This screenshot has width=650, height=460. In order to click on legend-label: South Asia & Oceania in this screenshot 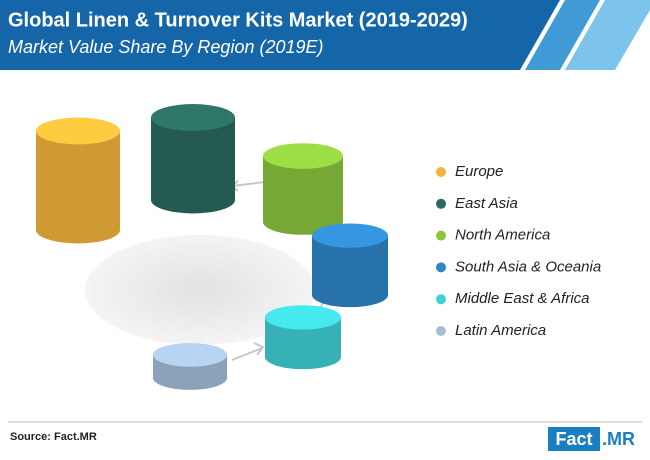, I will do `click(528, 266)`.